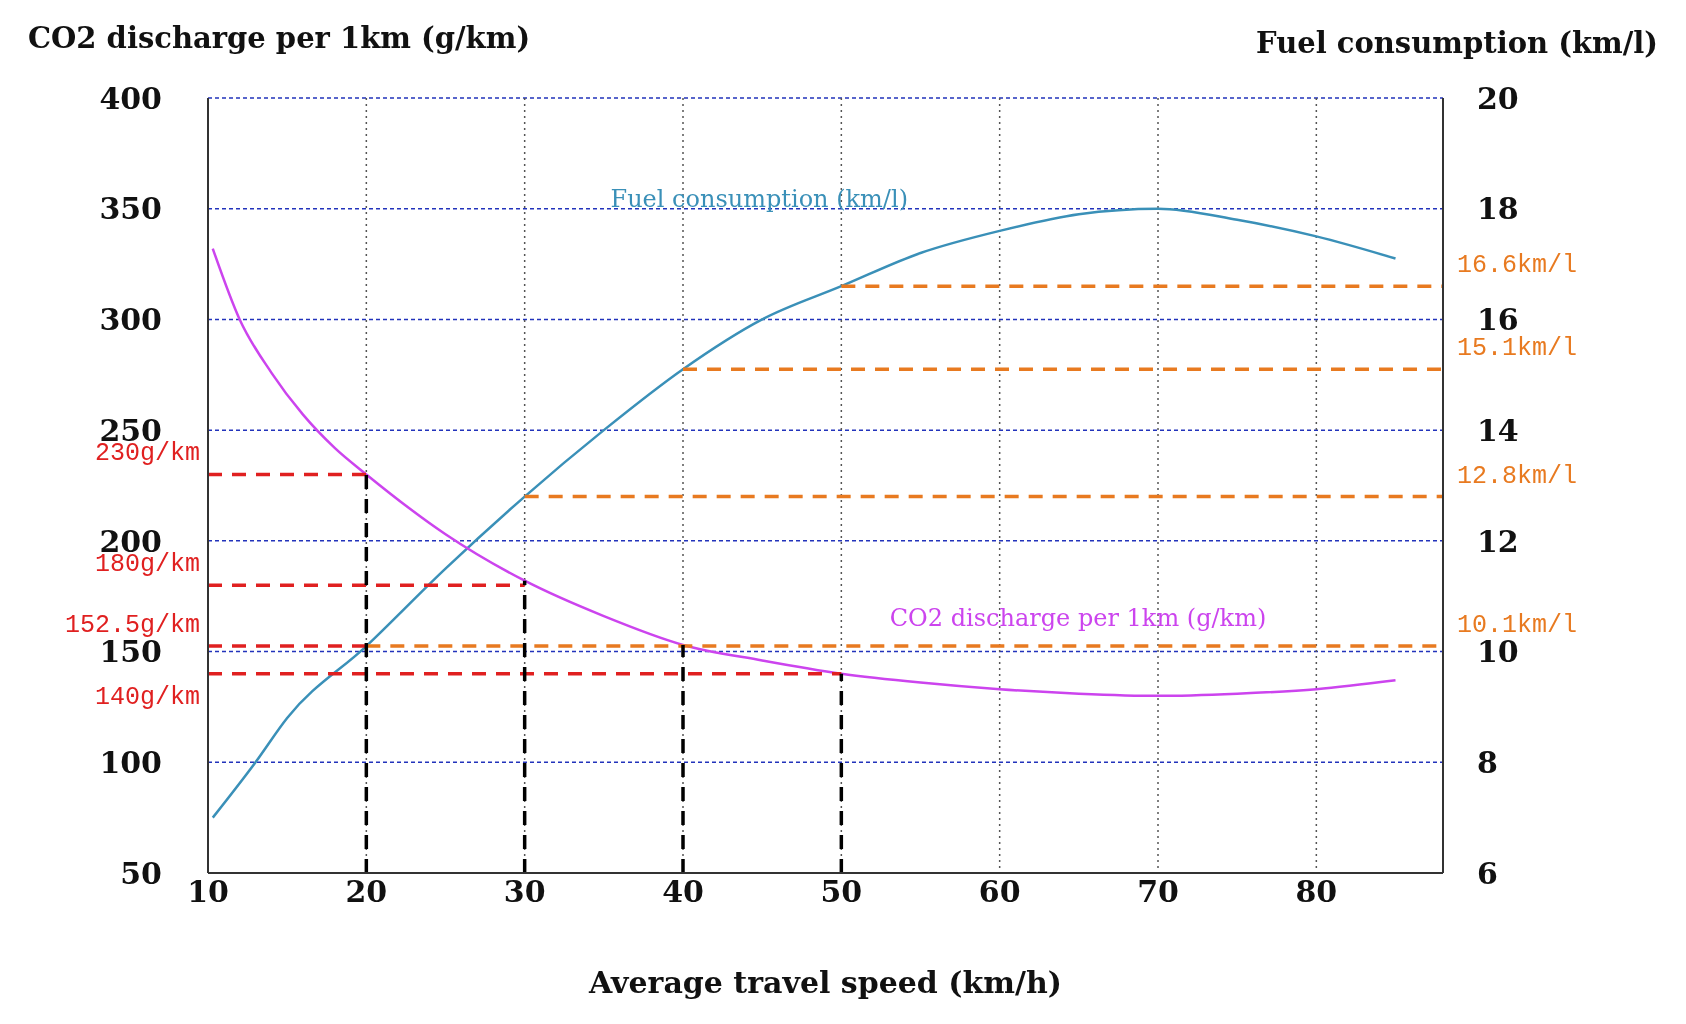 The width and height of the screenshot is (1686, 1024). I want to click on y2-tick-label: 14, so click(1498, 430).